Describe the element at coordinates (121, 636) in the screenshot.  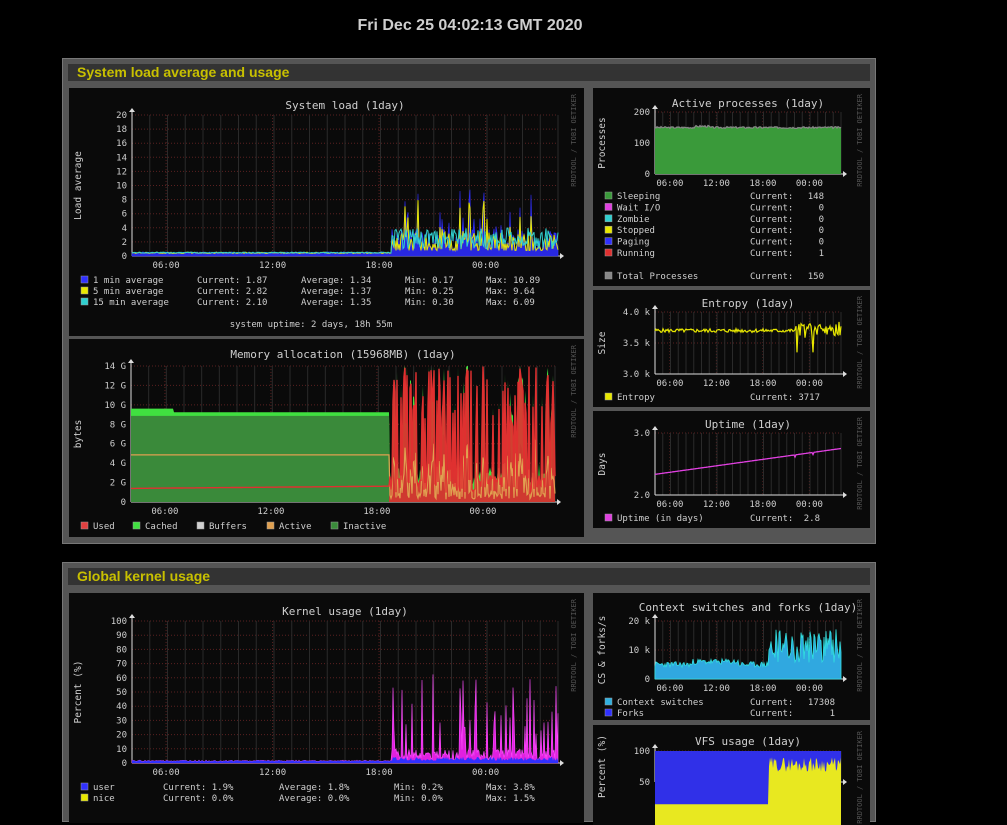
I see `y-tick-label: 90` at that location.